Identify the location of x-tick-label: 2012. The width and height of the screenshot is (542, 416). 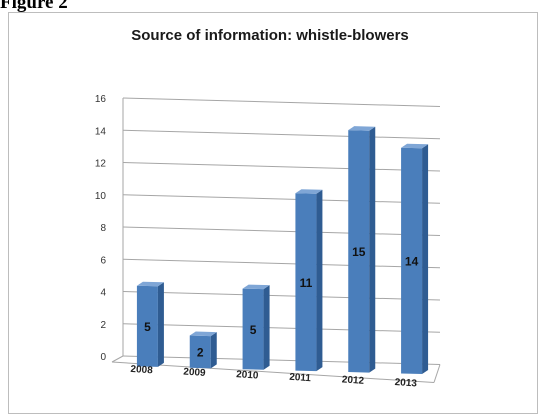
(352, 380).